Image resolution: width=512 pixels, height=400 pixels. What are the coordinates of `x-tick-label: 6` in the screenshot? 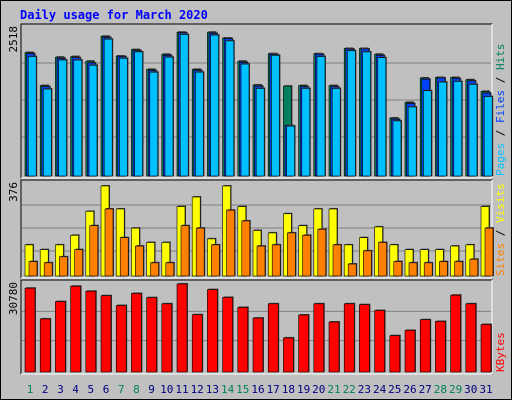 It's located at (106, 389).